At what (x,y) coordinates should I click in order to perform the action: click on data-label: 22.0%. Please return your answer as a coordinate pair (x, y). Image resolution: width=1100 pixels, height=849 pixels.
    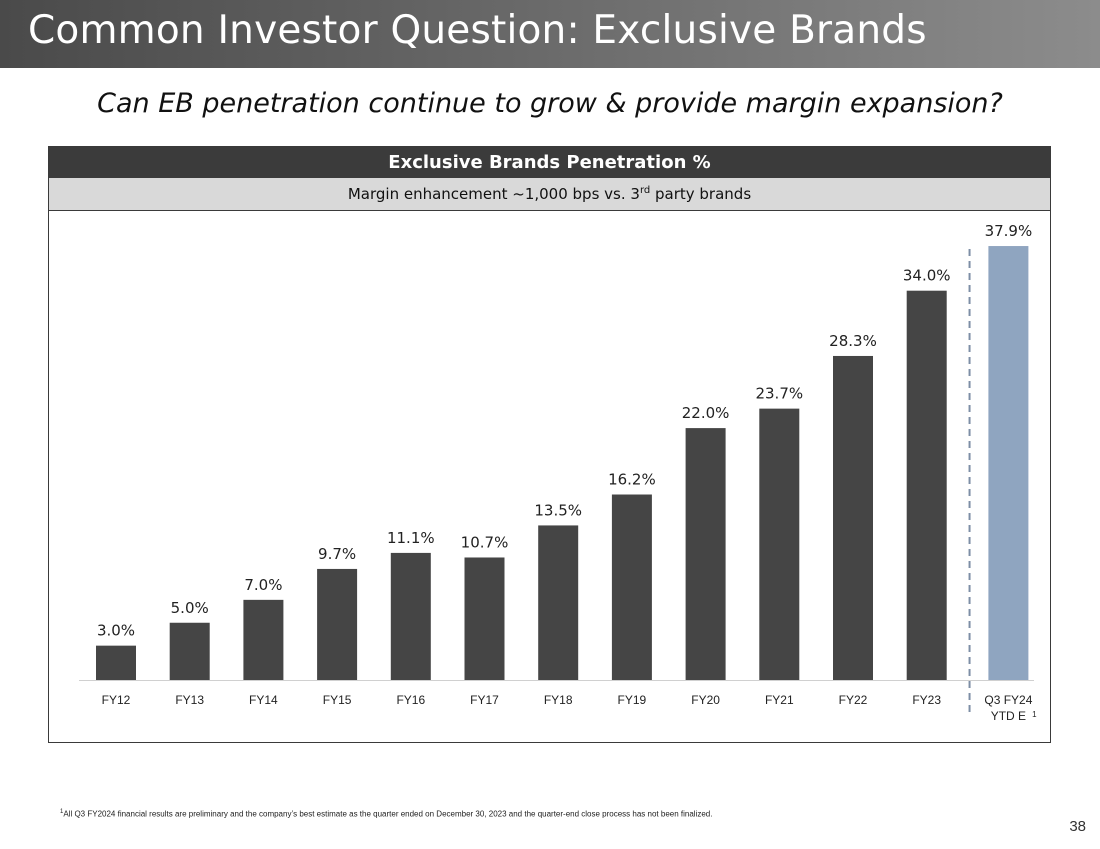
    Looking at the image, I should click on (706, 413).